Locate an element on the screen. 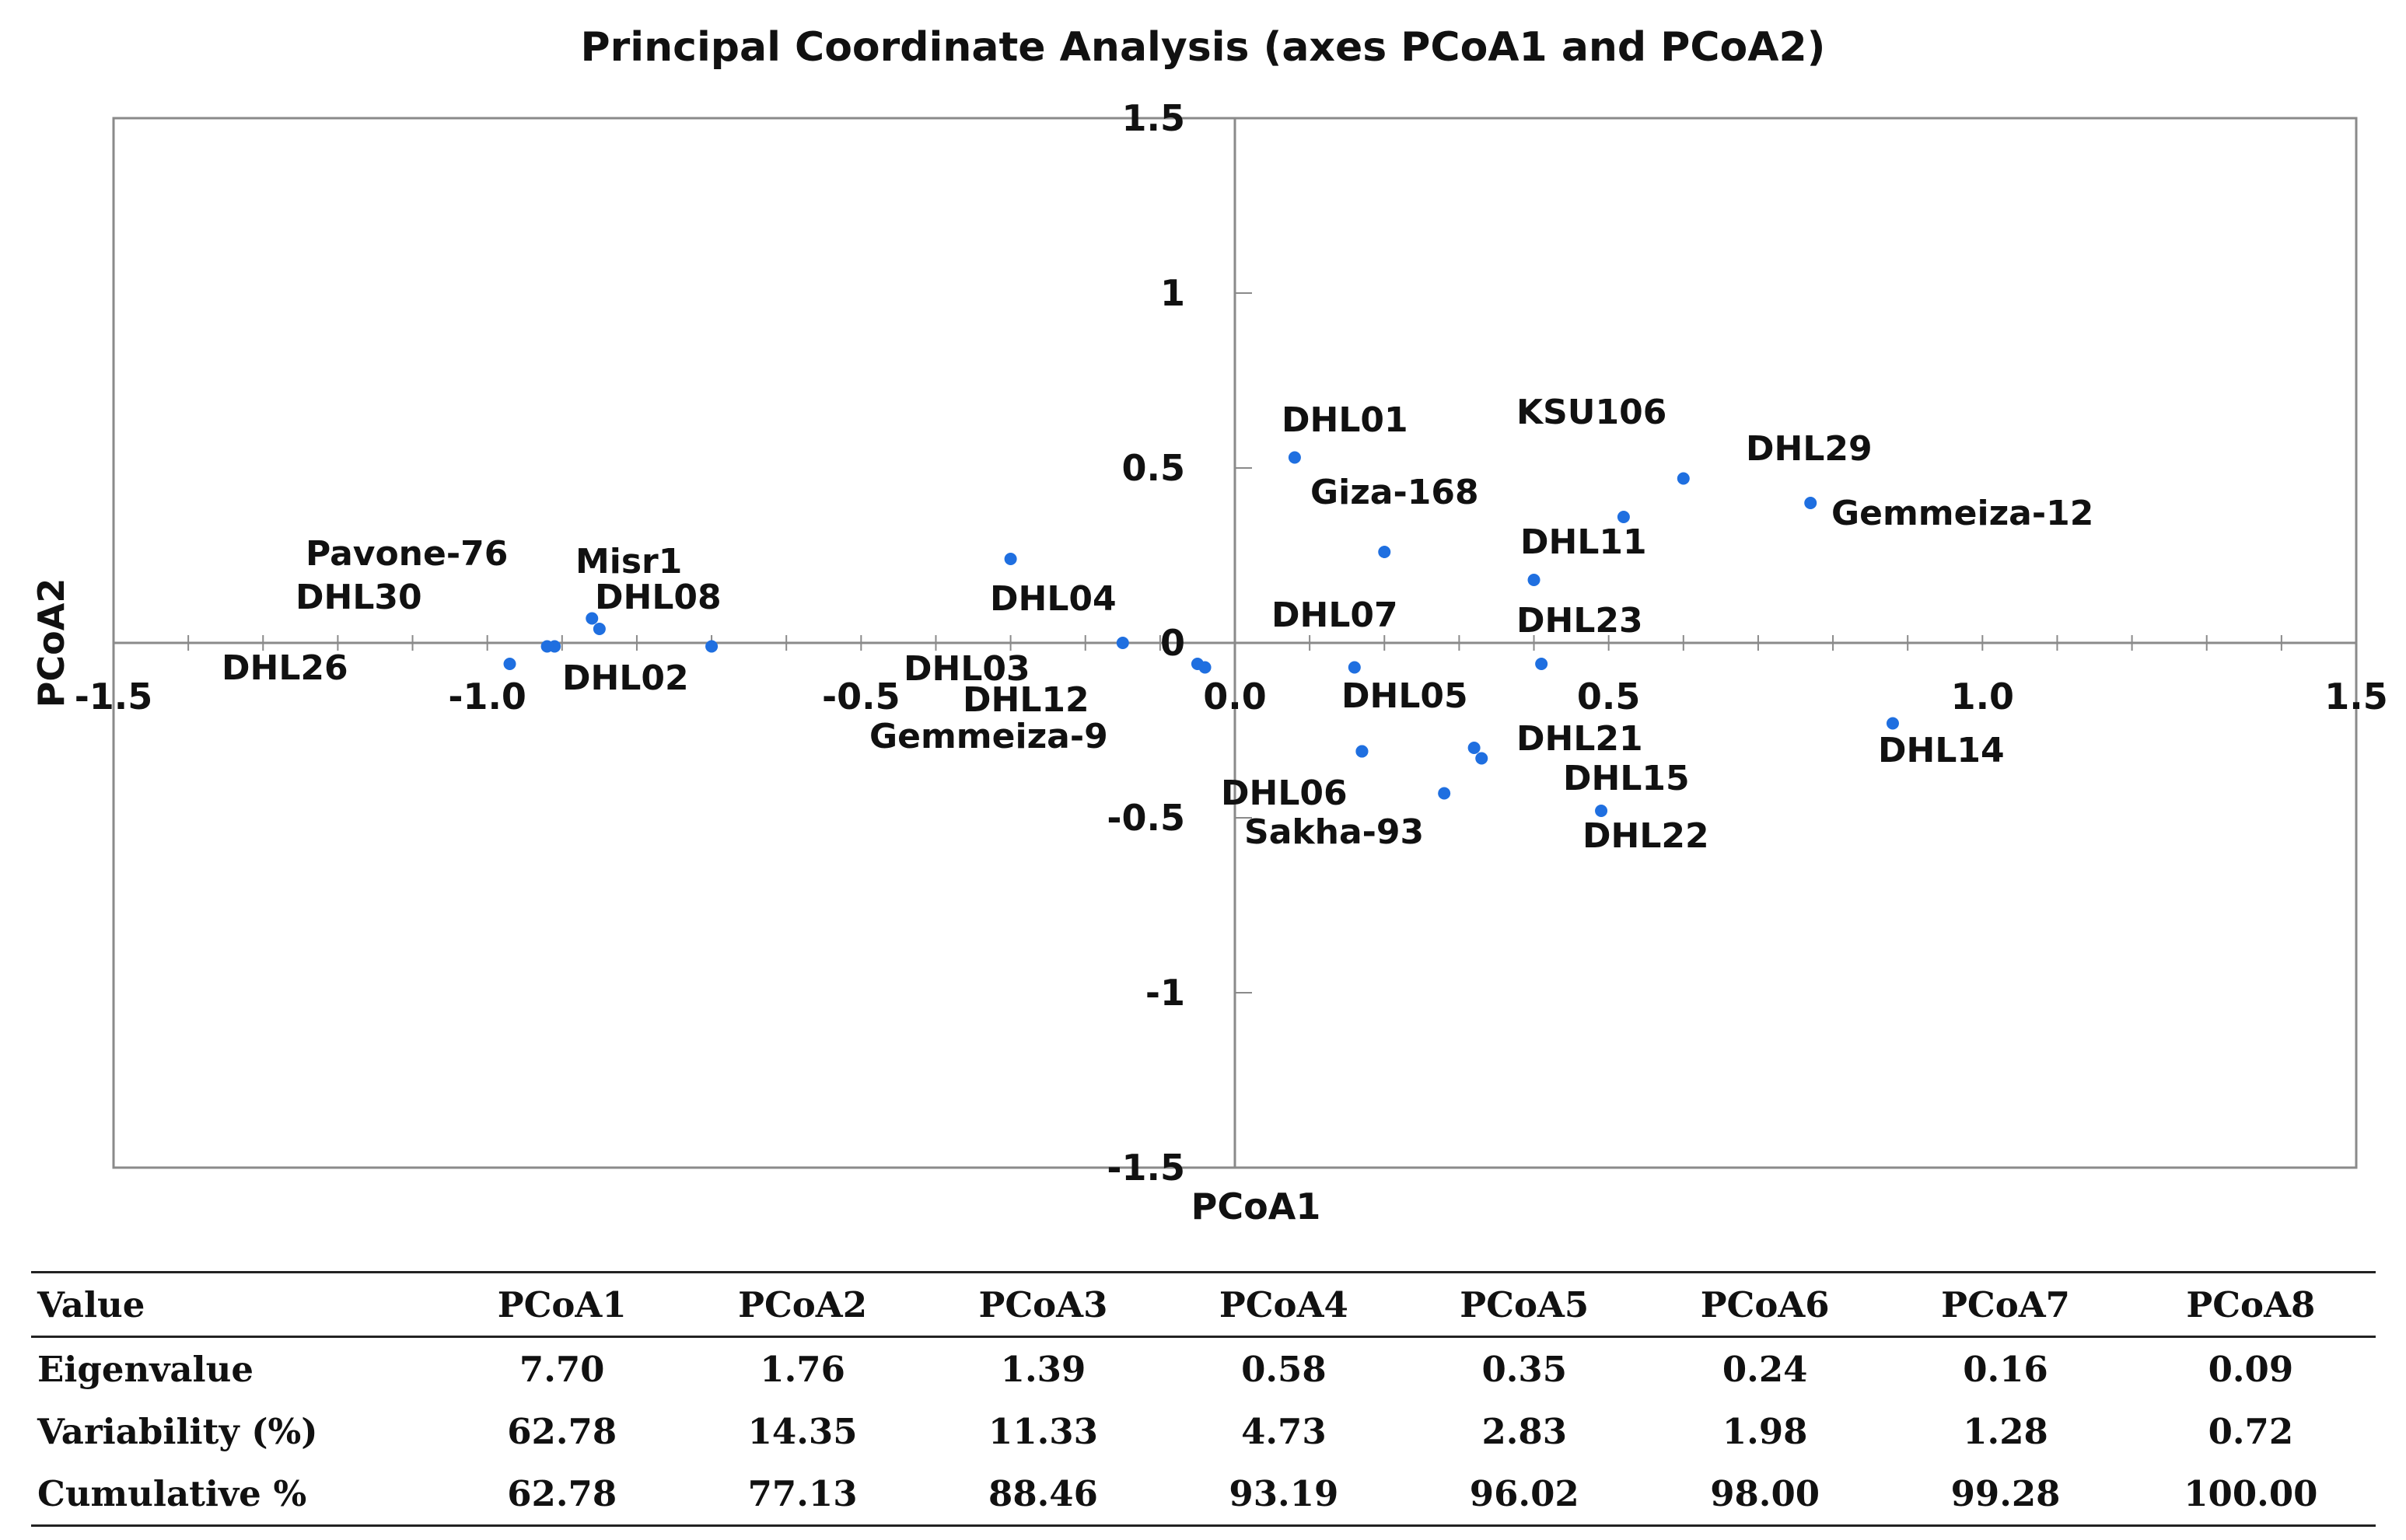 This screenshot has width=2406, height=1540. point-label: DHL29 is located at coordinates (1810, 449).